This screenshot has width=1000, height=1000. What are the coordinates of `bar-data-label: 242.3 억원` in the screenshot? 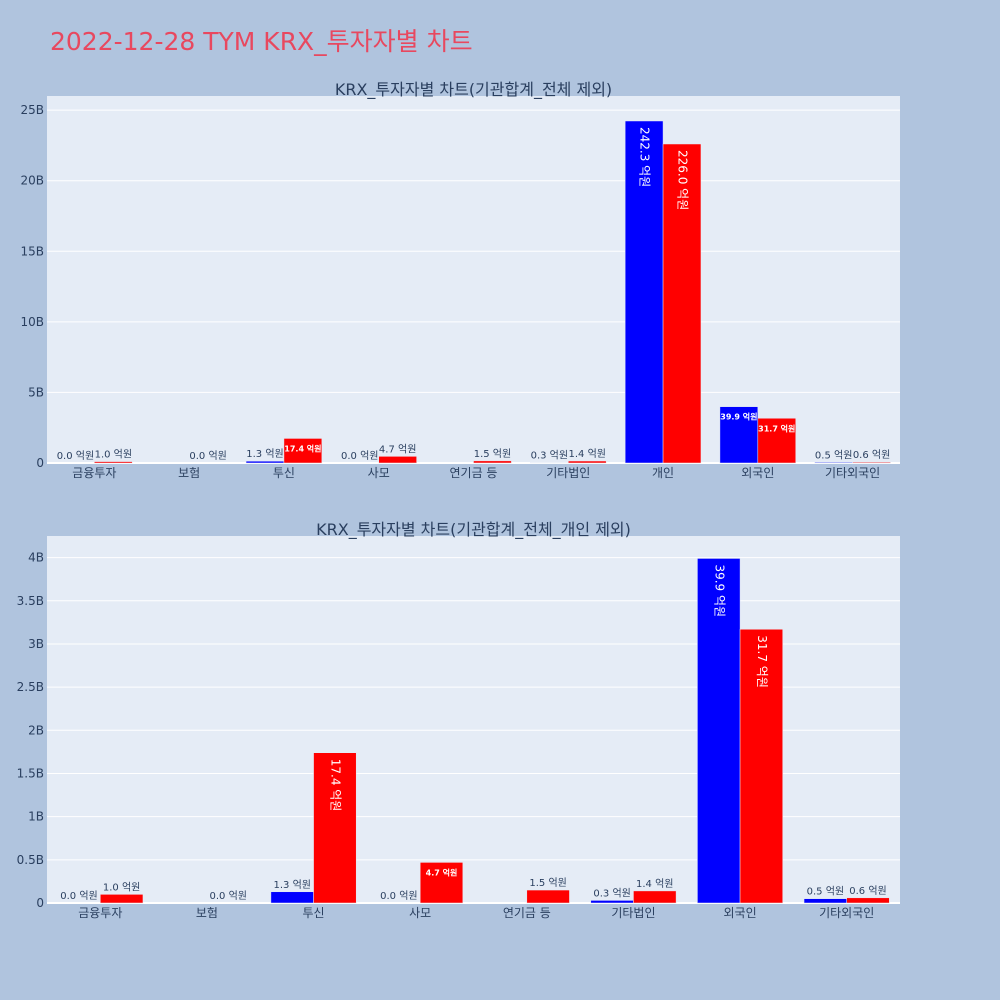 It's located at (645, 157).